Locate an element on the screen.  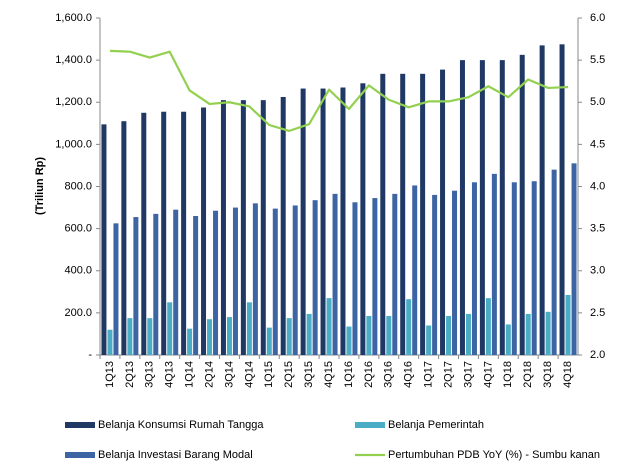
legend-label: Belanja Investasi Barang Modal is located at coordinates (175, 455).